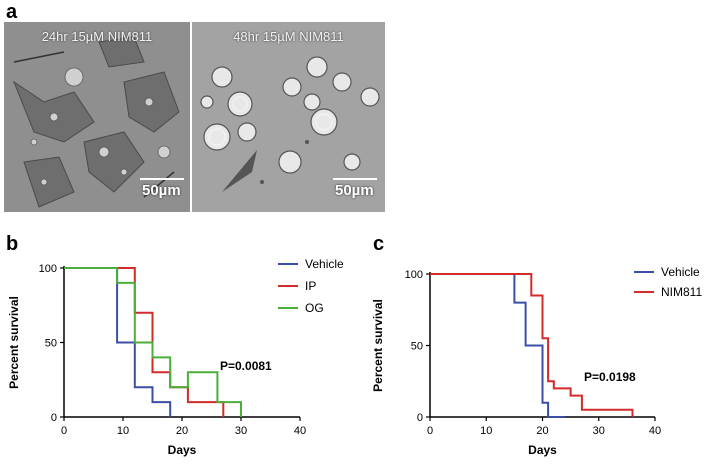  I want to click on micrograph-24hr-image, so click(97, 117).